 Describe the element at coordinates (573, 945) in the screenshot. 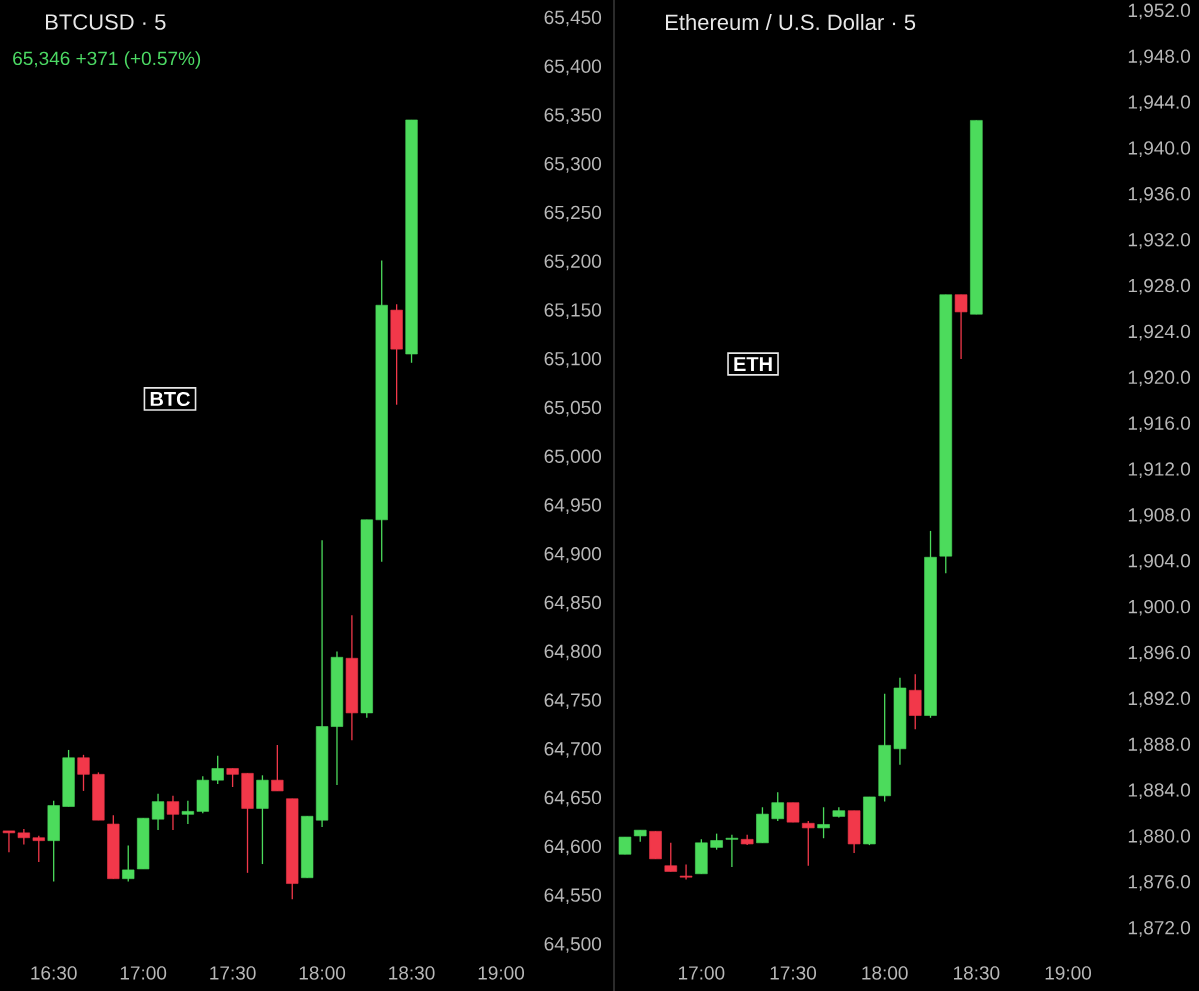

I see `y-tick-label: 64,500` at that location.